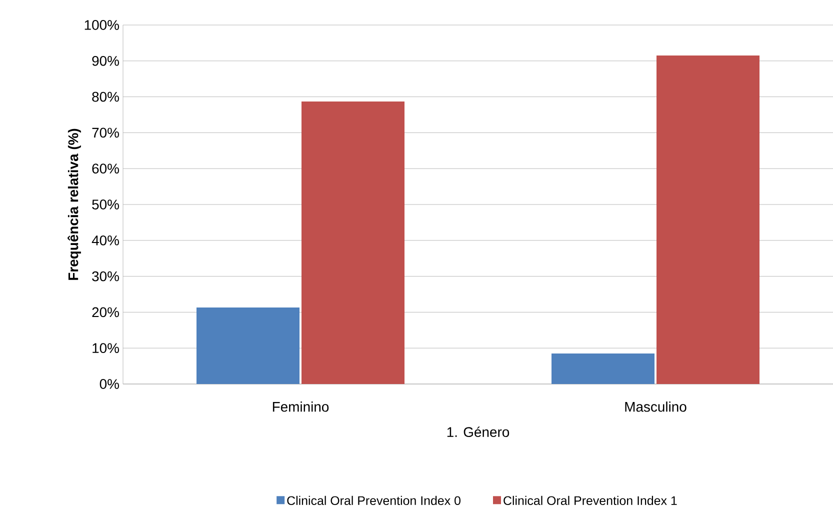  I want to click on y-tick-label: 40%, so click(105, 240).